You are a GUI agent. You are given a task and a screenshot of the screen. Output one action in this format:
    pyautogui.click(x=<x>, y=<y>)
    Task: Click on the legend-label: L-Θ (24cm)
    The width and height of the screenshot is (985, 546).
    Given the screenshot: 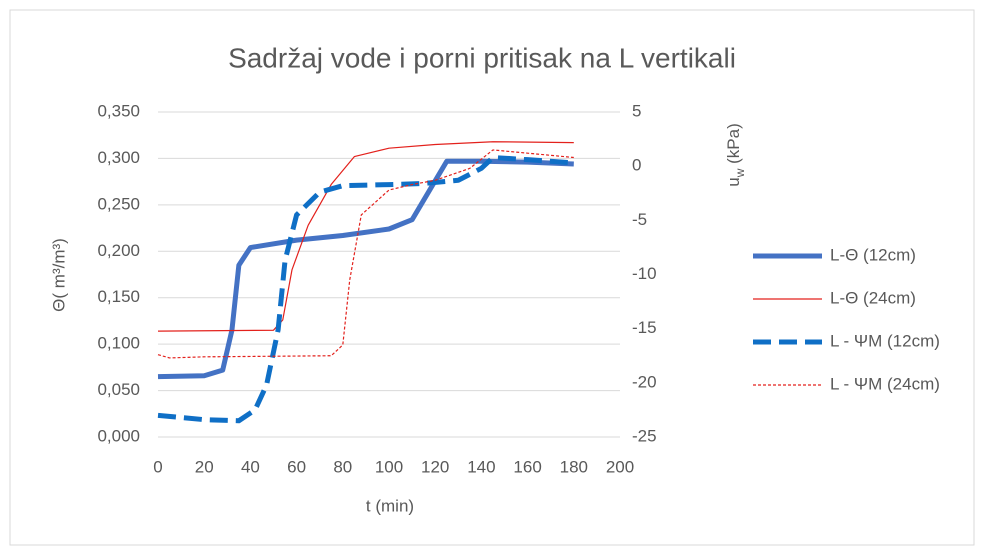 What is the action you would take?
    pyautogui.click(x=873, y=297)
    